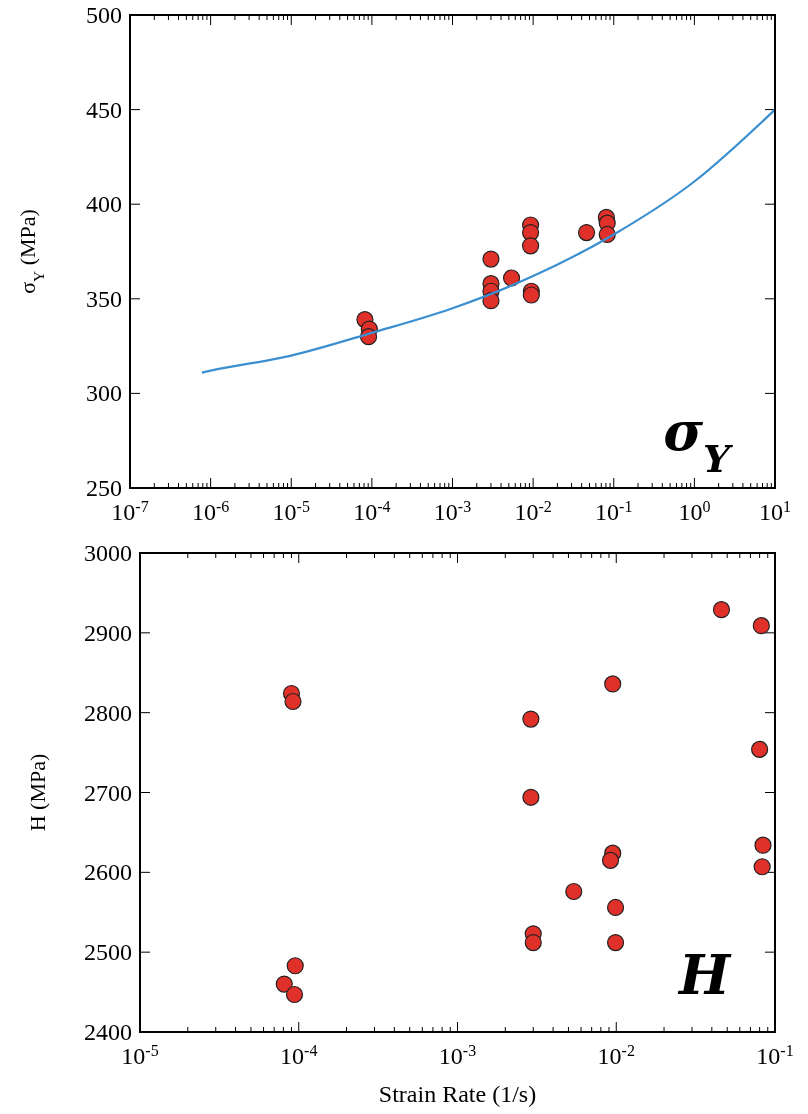 This screenshot has width=808, height=1114. I want to click on x-tick-label: 10$^{0}$, so click(694, 511).